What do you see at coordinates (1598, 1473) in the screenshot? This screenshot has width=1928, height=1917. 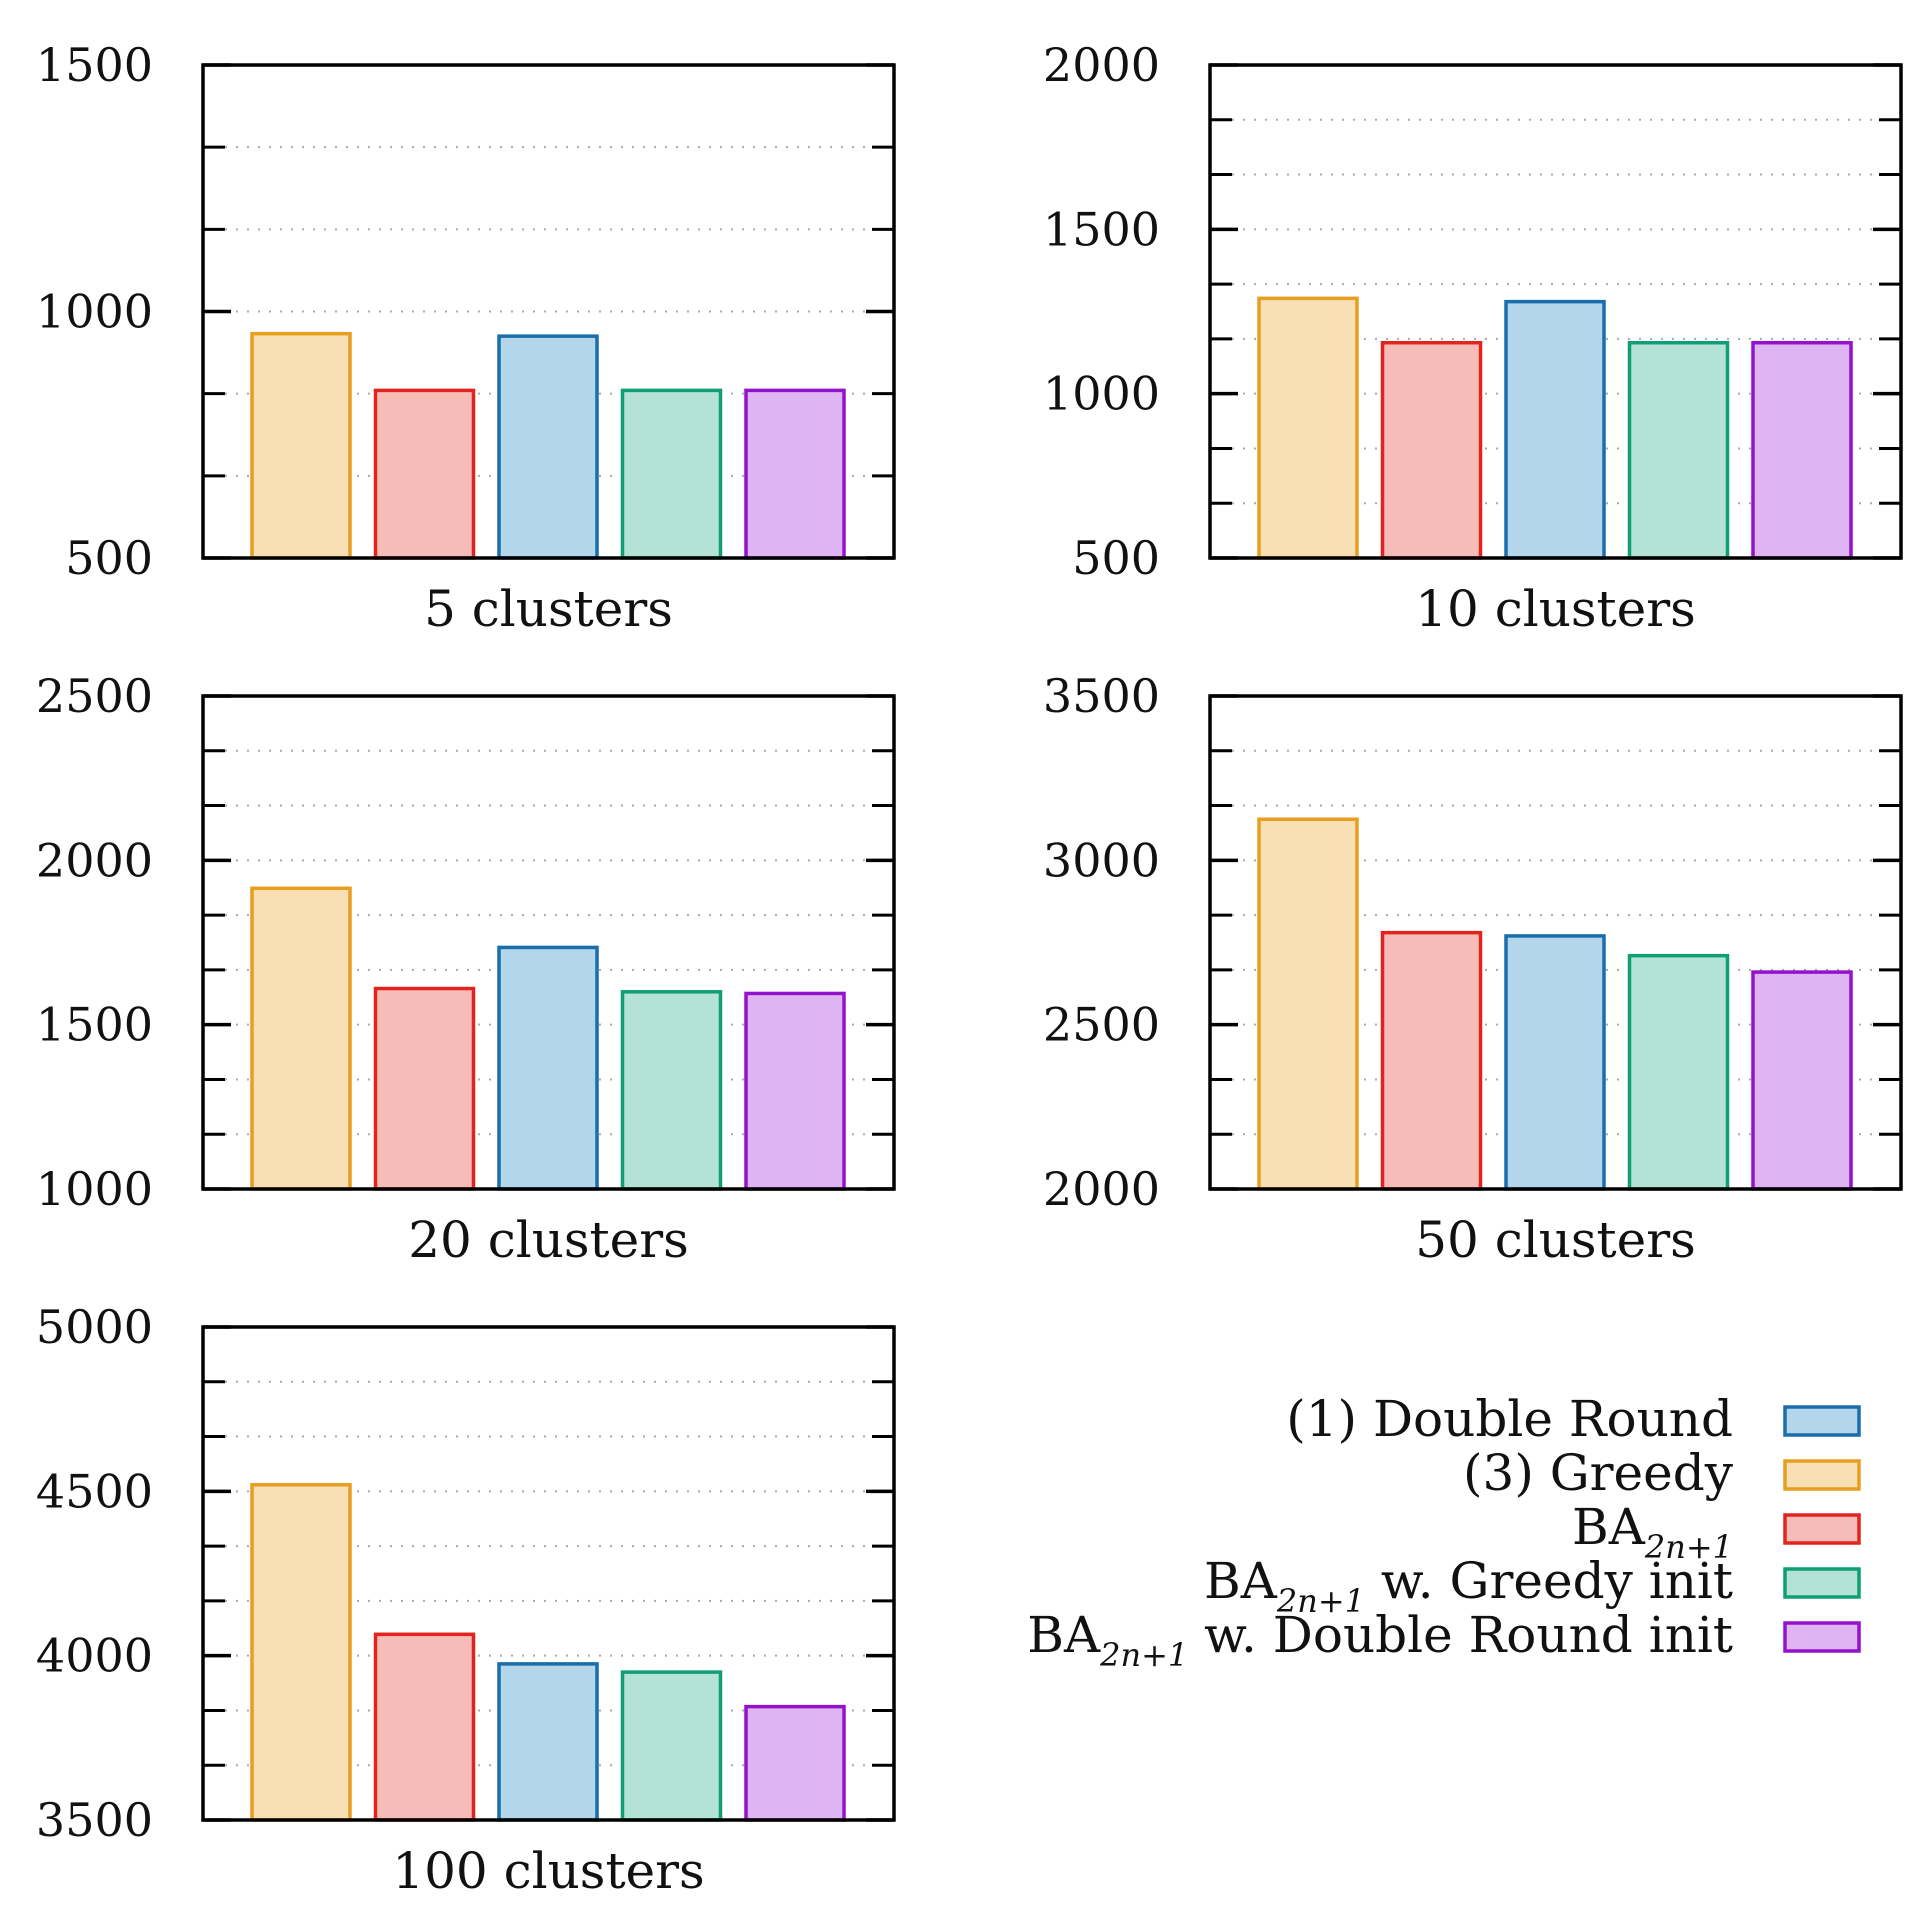 I see `legend-label-2: (3) Greedy` at bounding box center [1598, 1473].